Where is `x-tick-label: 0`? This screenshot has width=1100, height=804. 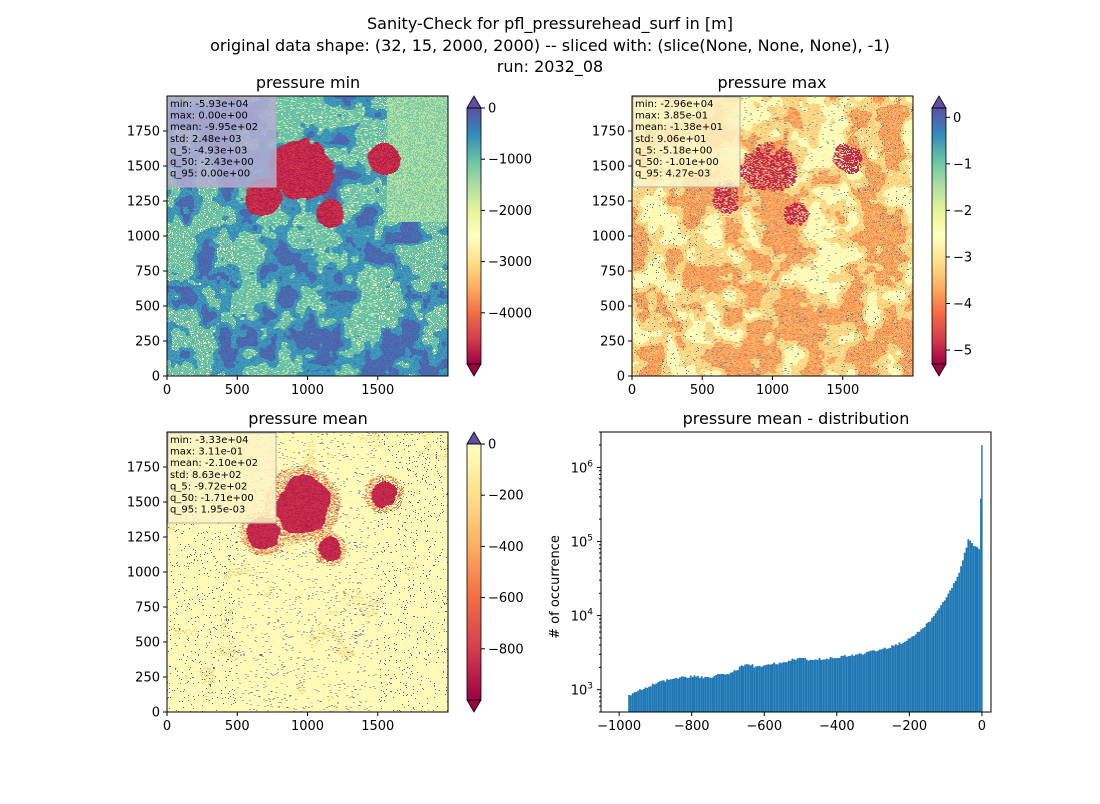
x-tick-label: 0 is located at coordinates (632, 390).